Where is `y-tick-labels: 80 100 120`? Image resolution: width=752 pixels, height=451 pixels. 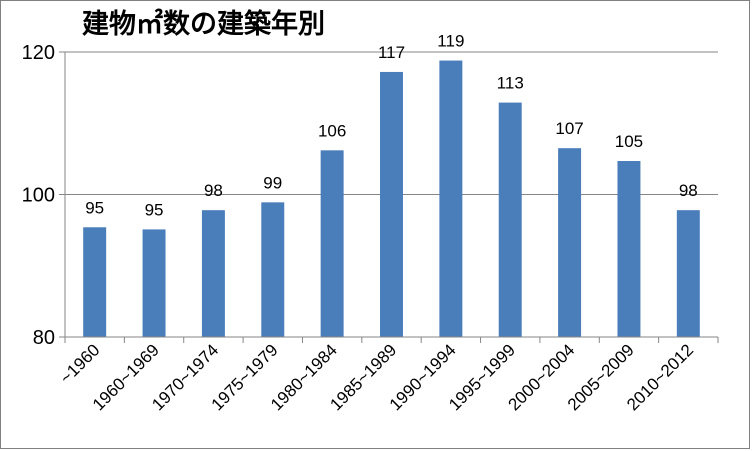
y-tick-labels: 80 100 120 is located at coordinates (38, 195).